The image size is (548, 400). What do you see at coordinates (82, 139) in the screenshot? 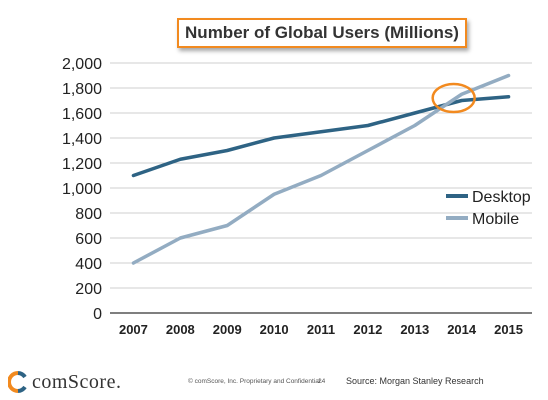
I see `y-tick-label: 1,400` at bounding box center [82, 139].